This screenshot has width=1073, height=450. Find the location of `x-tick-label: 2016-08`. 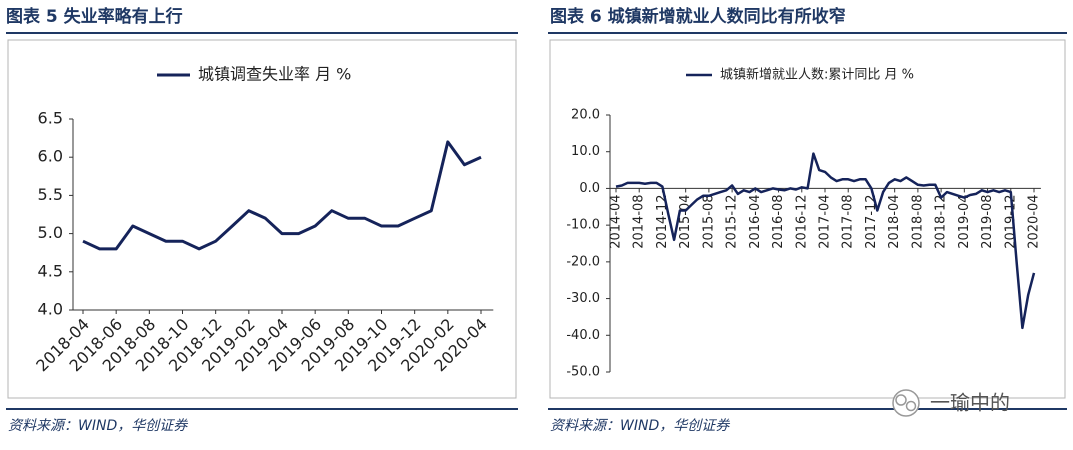

x-tick-label: 2016-08 is located at coordinates (778, 221).